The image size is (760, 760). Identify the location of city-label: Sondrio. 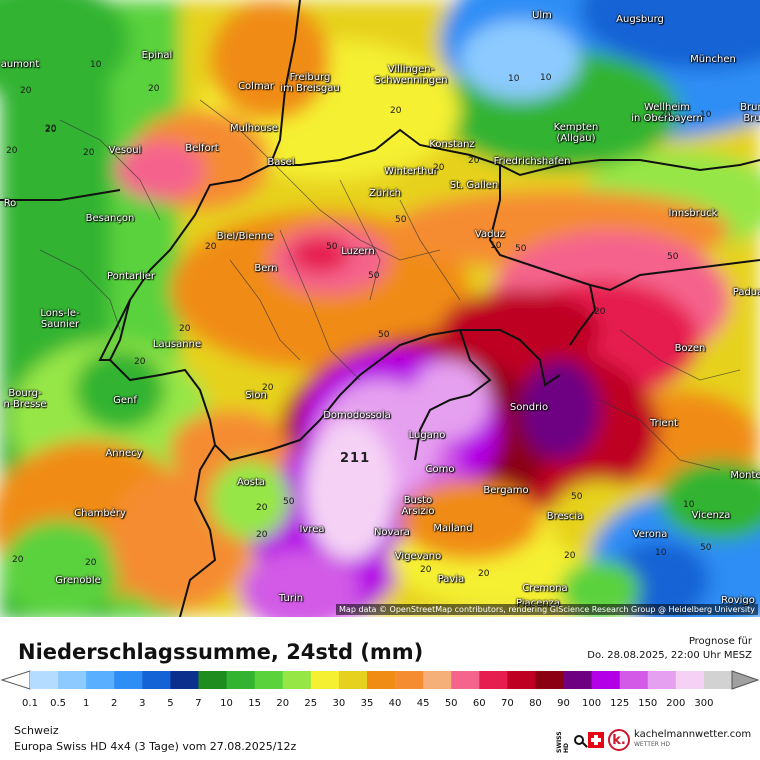
(529, 407).